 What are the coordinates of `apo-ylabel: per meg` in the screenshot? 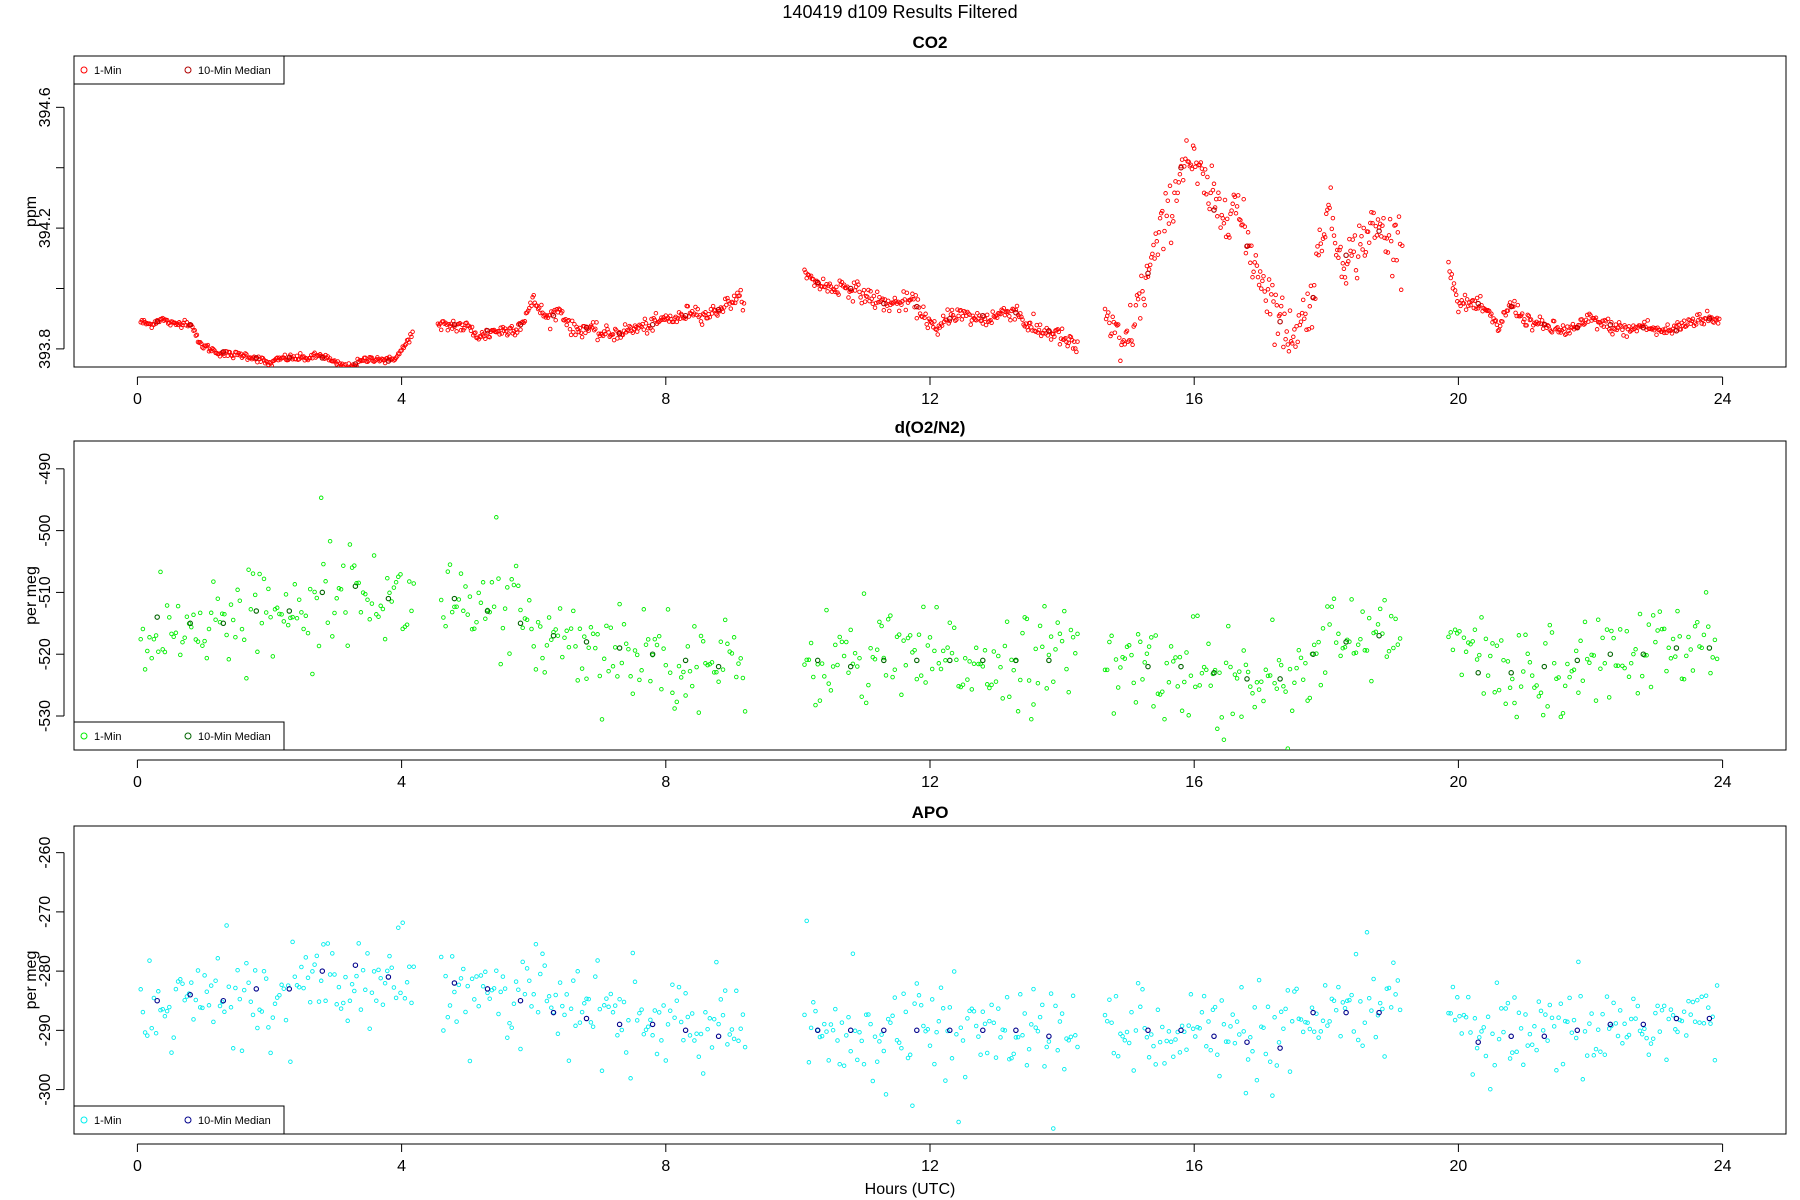 It's located at (31, 980).